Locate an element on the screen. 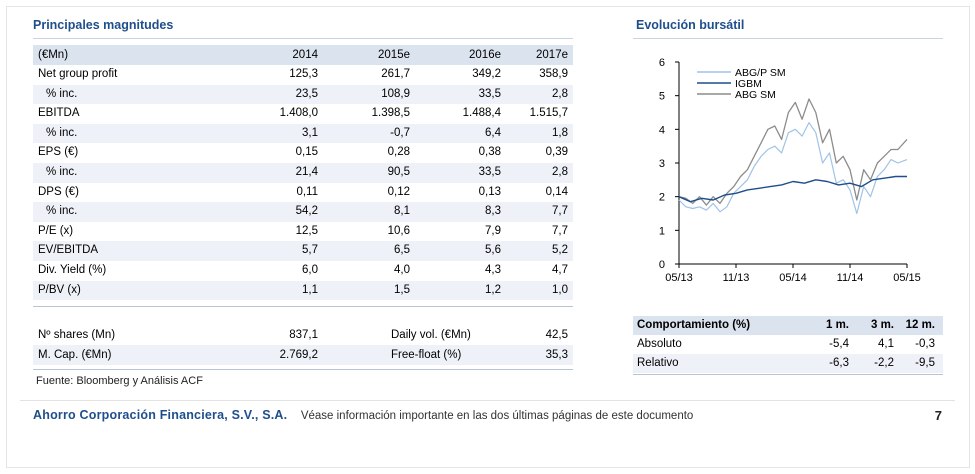 The image size is (975, 474). table-row: P/E (x) 12,5 10,6 7,9 7,7 is located at coordinates (303, 232).